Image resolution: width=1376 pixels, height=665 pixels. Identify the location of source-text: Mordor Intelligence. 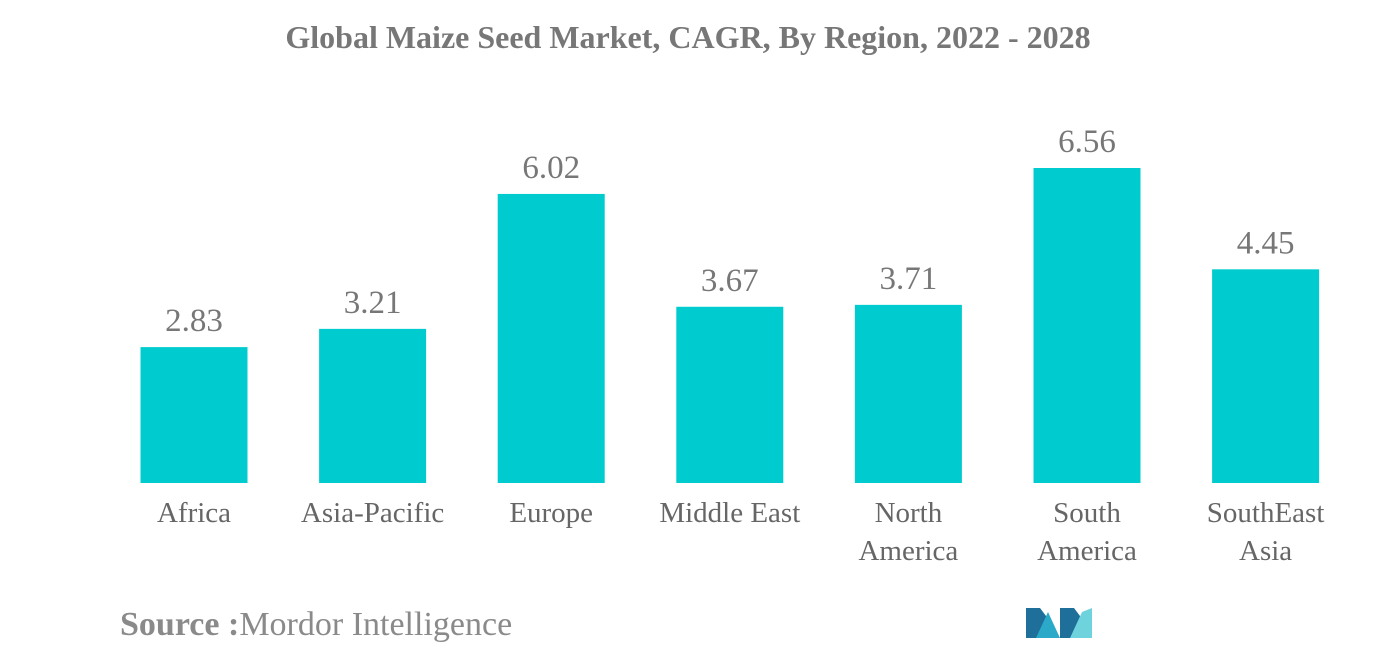
(376, 624).